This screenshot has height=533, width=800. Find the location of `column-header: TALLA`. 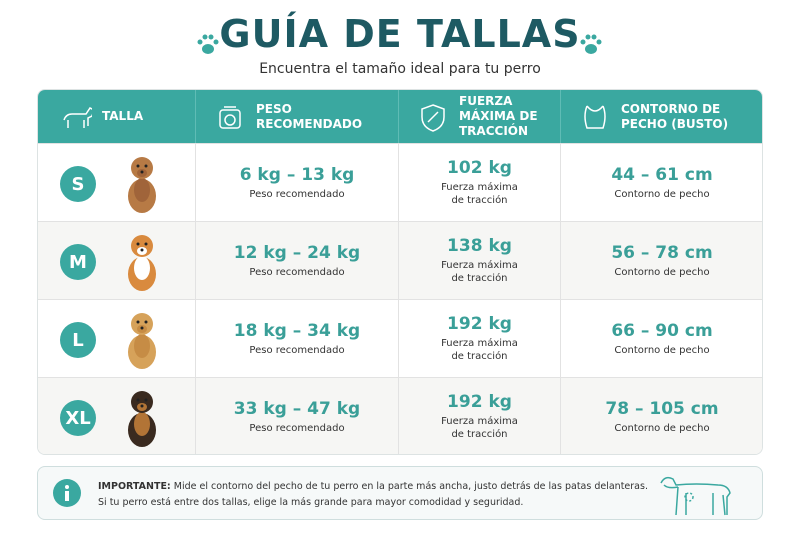

column-header: TALLA is located at coordinates (117, 116).